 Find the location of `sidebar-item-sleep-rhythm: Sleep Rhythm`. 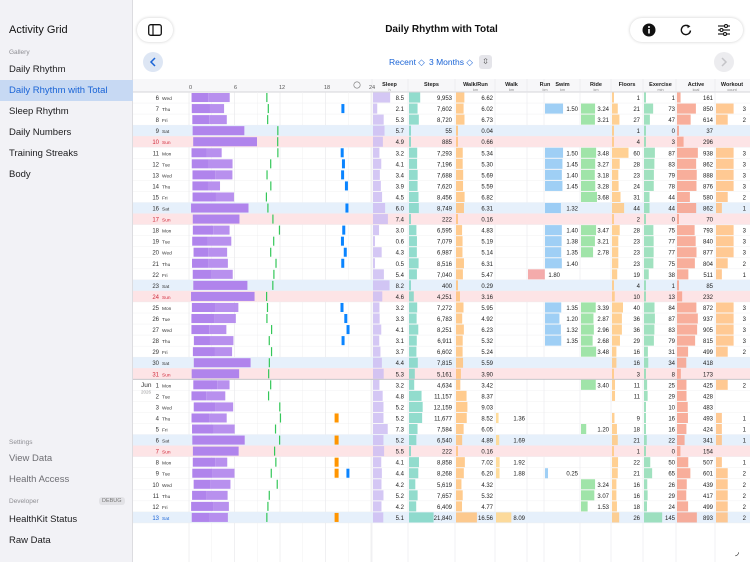

sidebar-item-sleep-rhythm: Sleep Rhythm is located at coordinates (39, 111).